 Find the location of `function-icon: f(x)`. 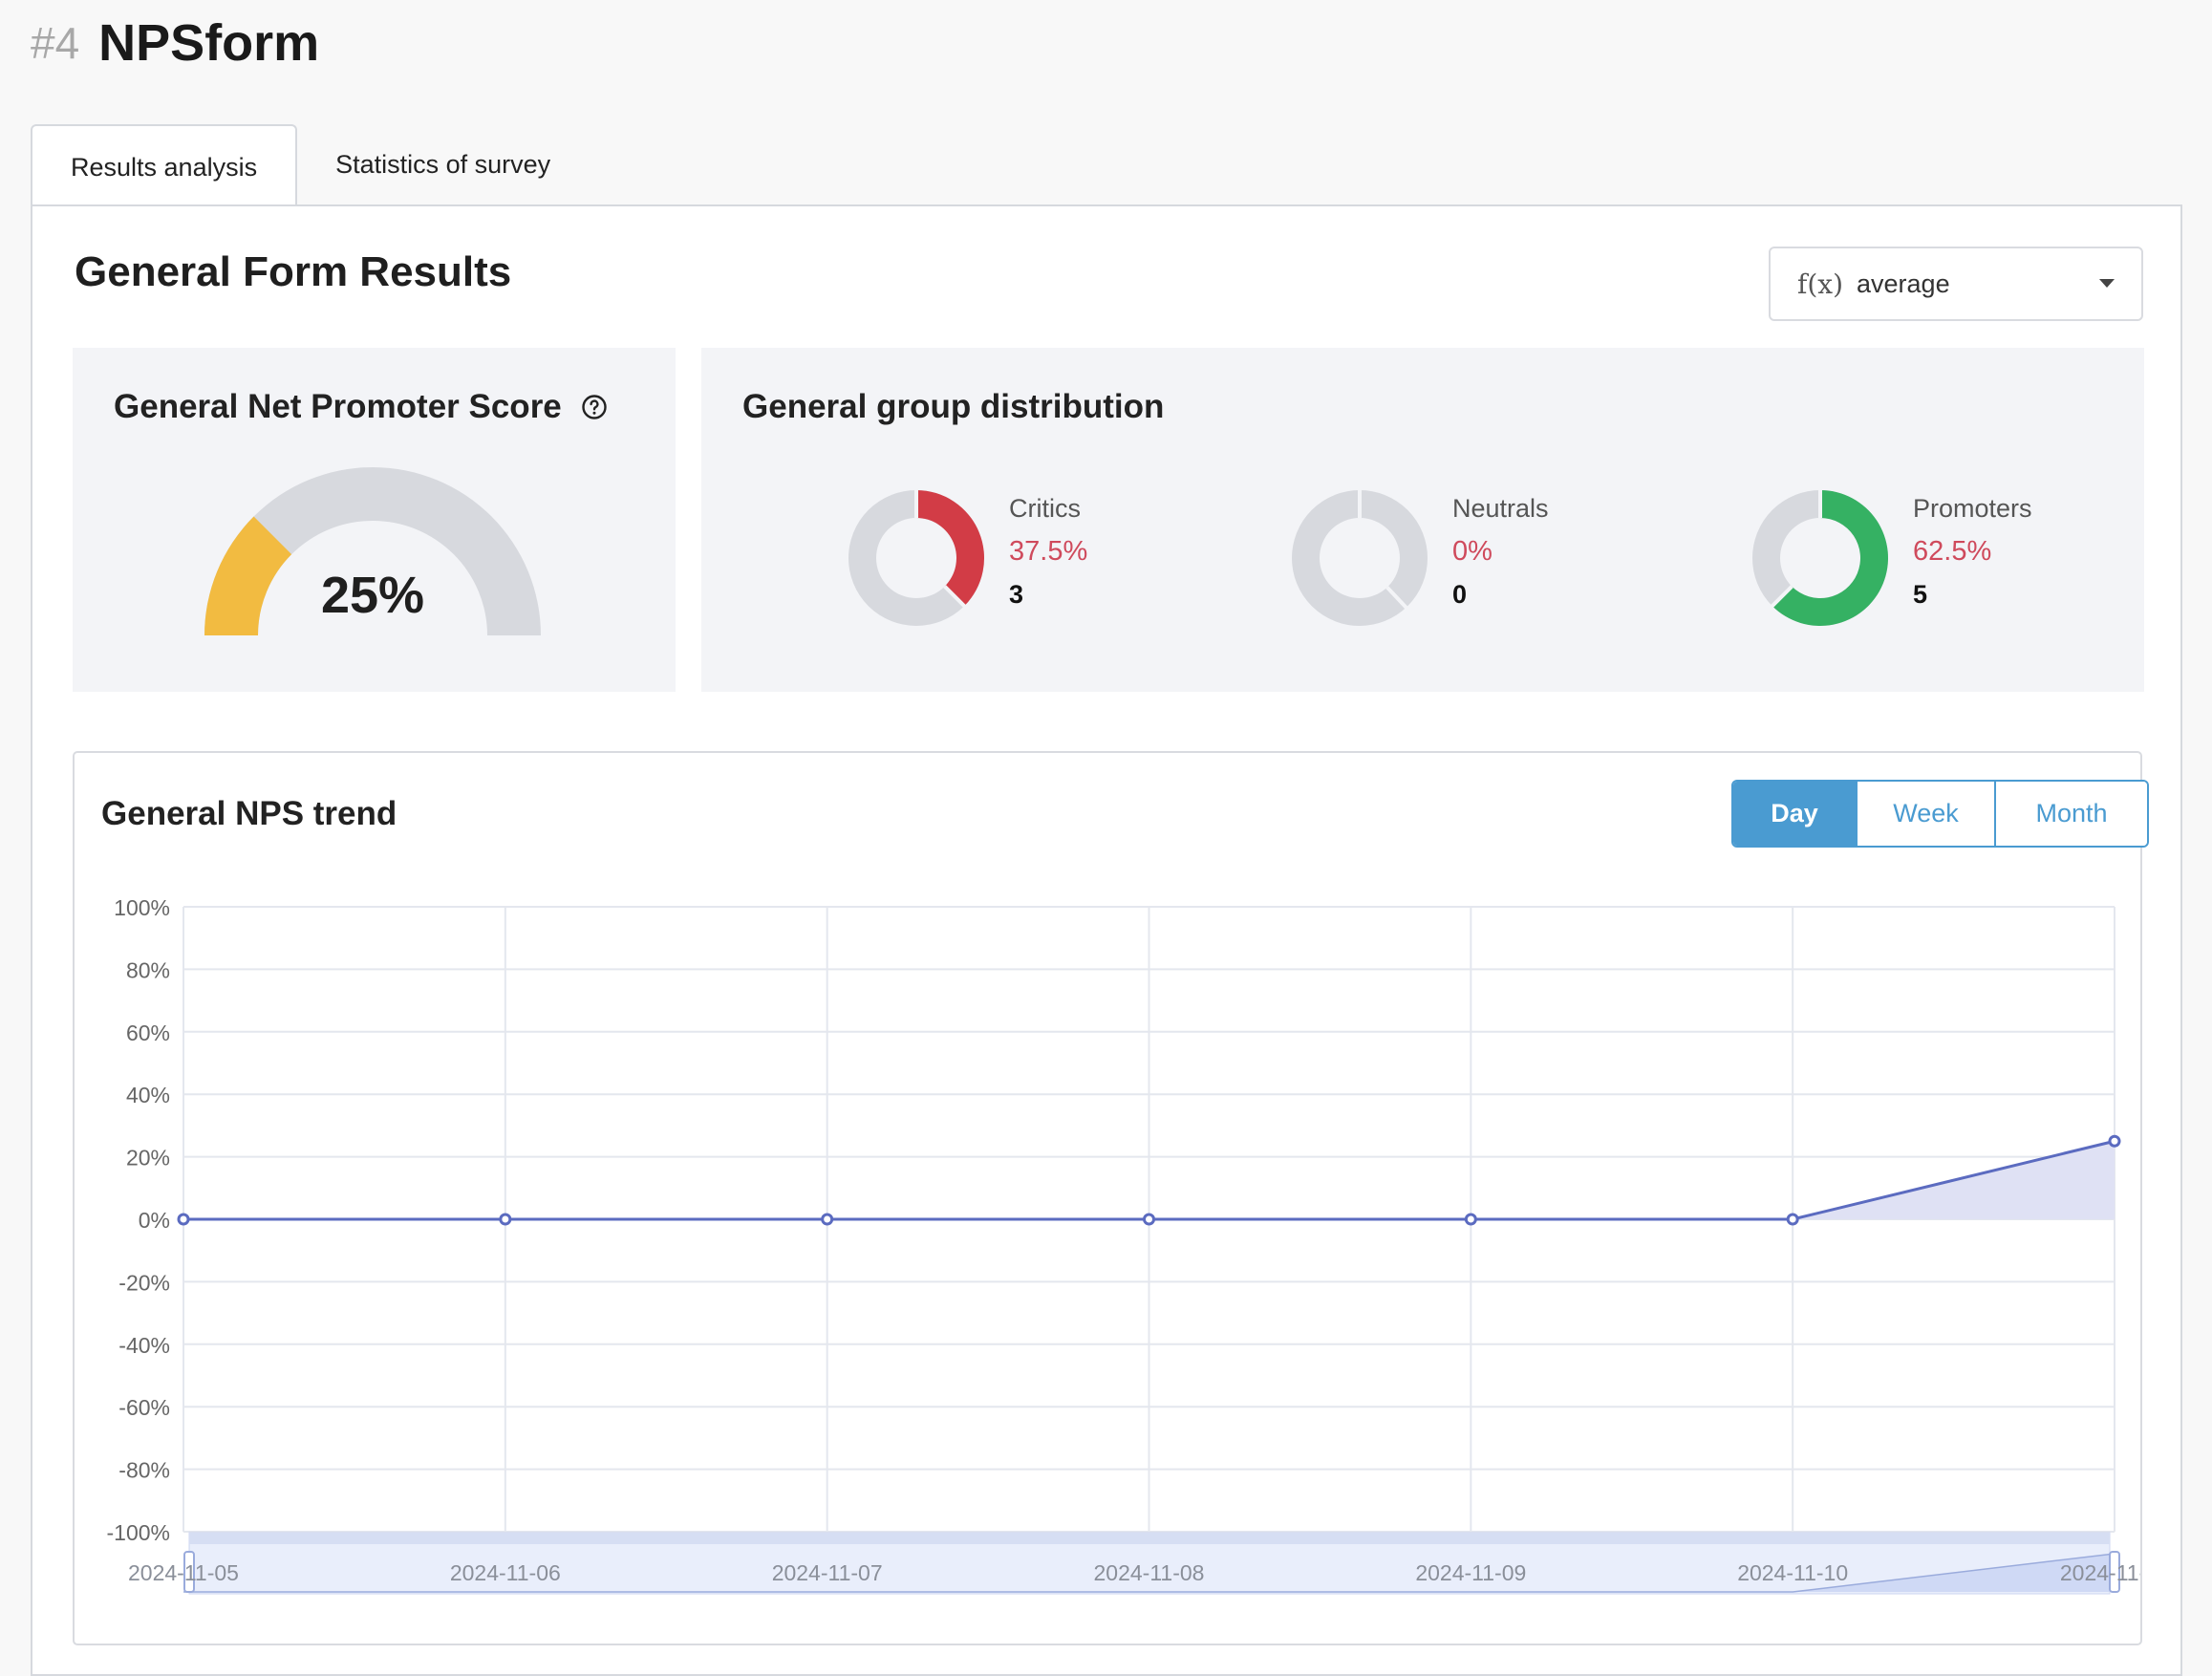

function-icon: f(x) is located at coordinates (1820, 284).